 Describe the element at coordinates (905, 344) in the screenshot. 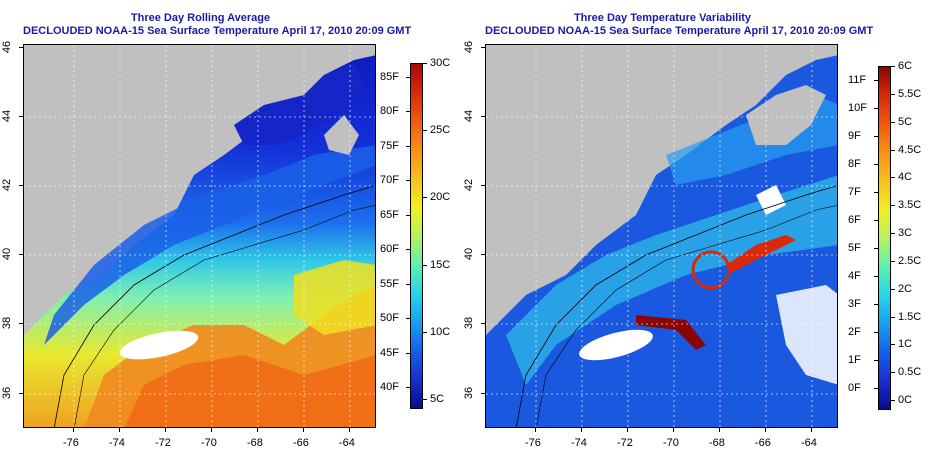

I see `right_panel-cbar-right-label: 1C` at that location.